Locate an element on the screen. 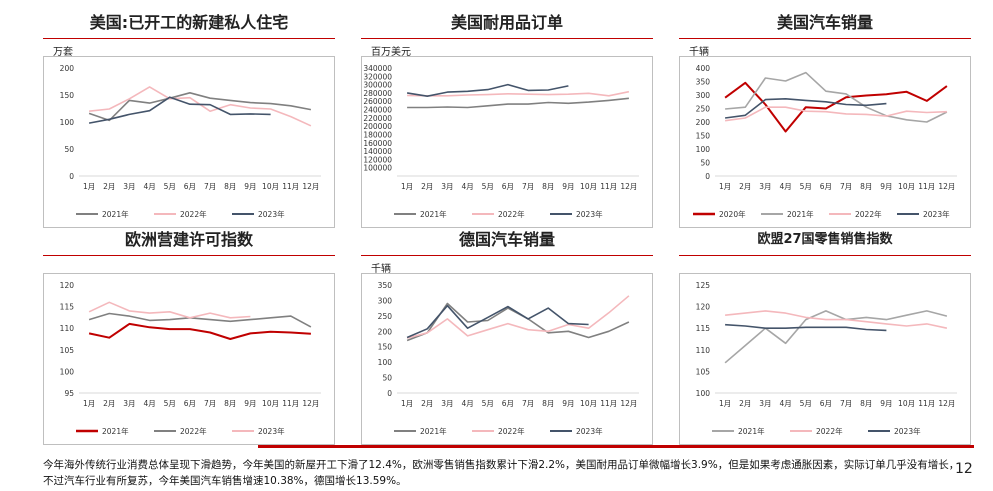 The height and width of the screenshot is (491, 993). plot-frame is located at coordinates (507, 359).